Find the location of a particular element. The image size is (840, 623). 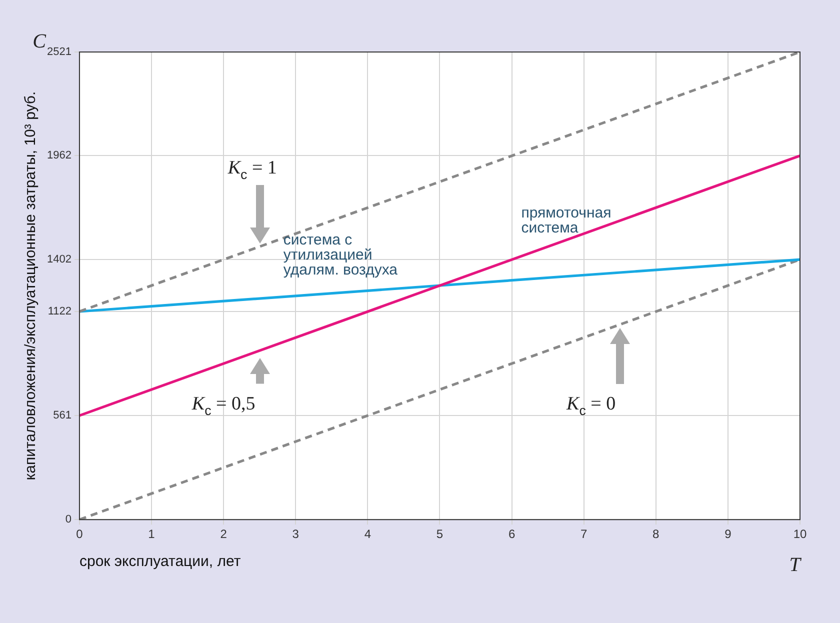

y-axis-title: капиталовложения/эксплуатационные затраты, 10³ руб. is located at coordinates (31, 285).